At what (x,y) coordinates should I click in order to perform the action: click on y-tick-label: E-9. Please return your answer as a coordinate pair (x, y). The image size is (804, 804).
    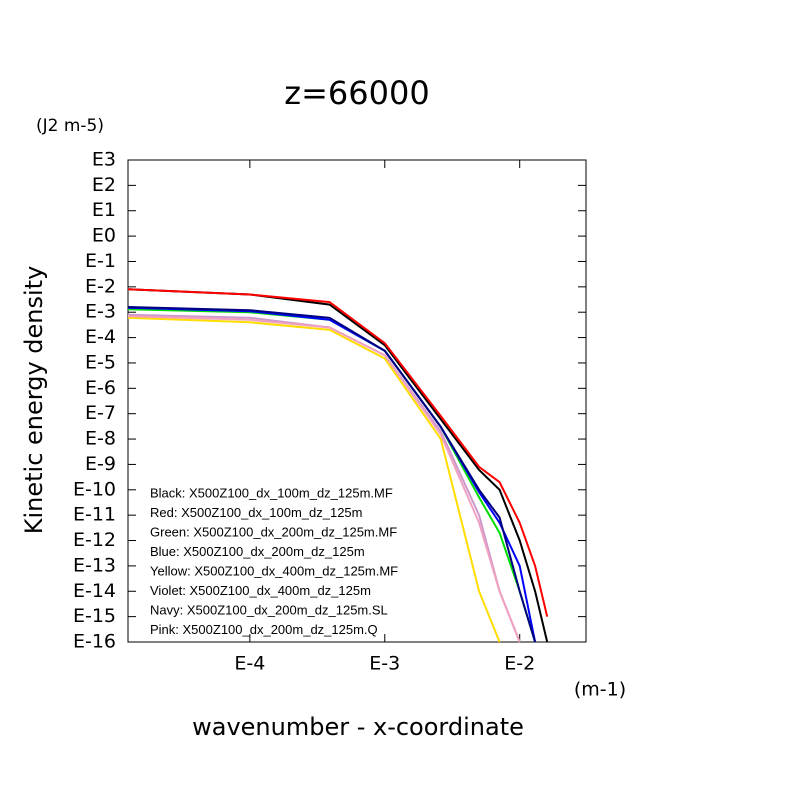
    Looking at the image, I should click on (100, 464).